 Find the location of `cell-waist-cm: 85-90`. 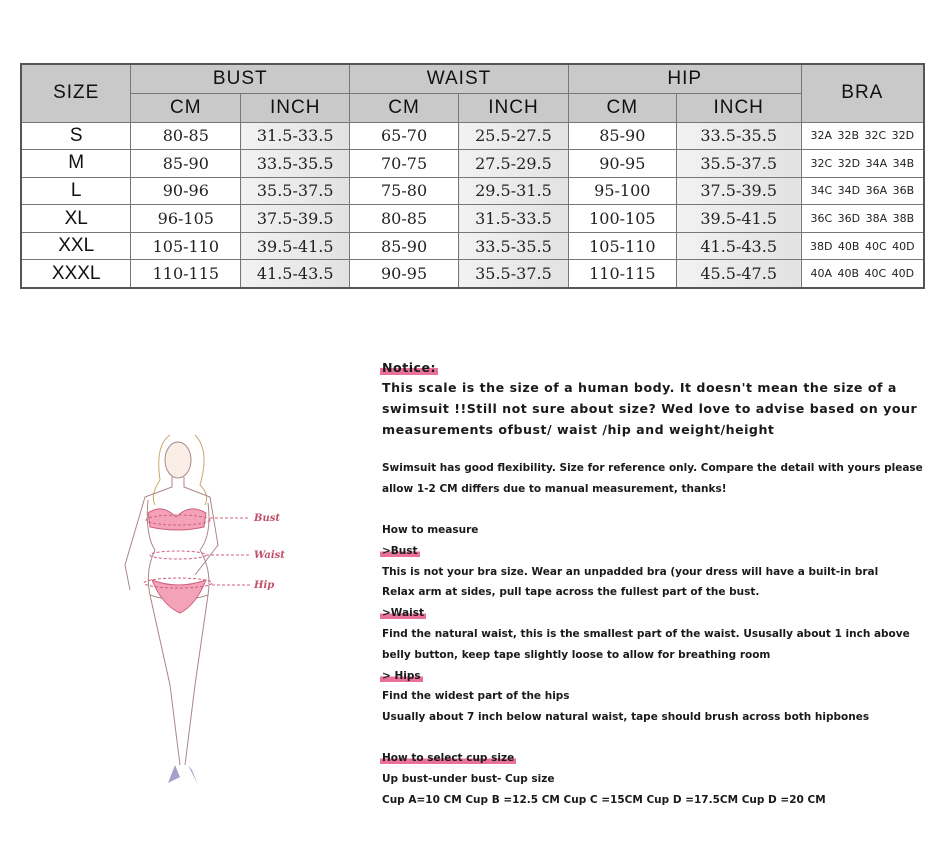

cell-waist-cm: 85-90 is located at coordinates (404, 246).